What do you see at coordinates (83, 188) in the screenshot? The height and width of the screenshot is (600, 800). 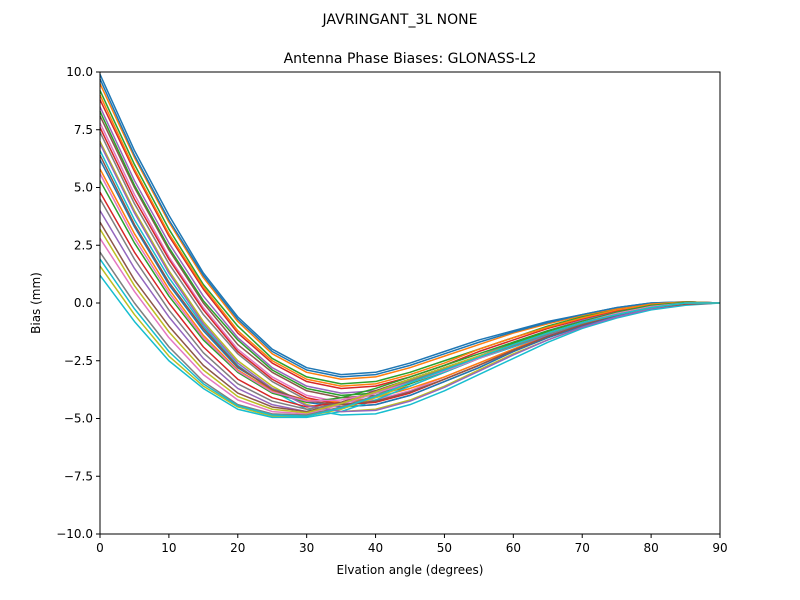 I see `y-tick-label: 5.0` at bounding box center [83, 188].